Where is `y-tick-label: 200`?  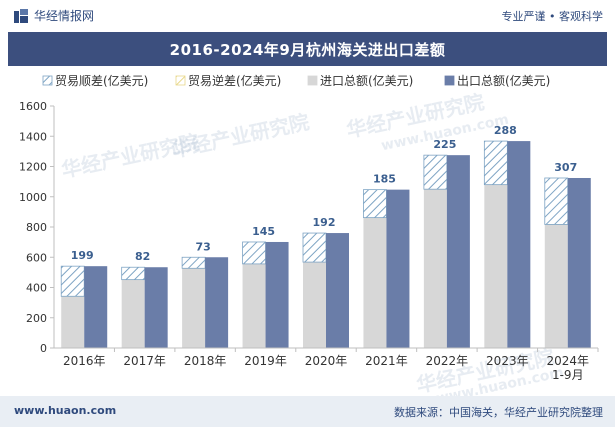
y-tick-label: 200 is located at coordinates (36, 318).